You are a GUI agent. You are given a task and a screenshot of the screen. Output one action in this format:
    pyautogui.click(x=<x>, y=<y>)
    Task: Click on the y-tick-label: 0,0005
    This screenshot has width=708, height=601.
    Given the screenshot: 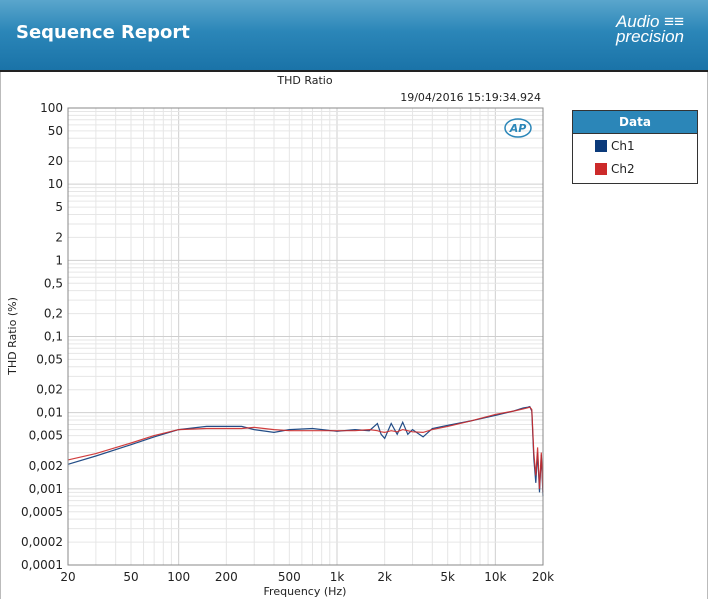 What is the action you would take?
    pyautogui.click(x=42, y=512)
    